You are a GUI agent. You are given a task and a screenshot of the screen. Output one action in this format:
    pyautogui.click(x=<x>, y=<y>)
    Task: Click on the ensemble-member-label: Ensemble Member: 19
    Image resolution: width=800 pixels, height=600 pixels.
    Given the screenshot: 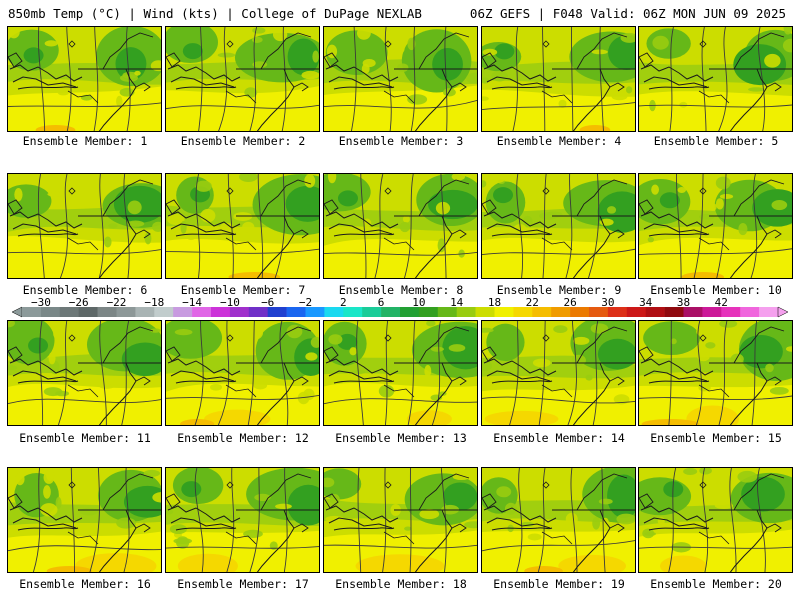 What is the action you would take?
    pyautogui.click(x=559, y=584)
    